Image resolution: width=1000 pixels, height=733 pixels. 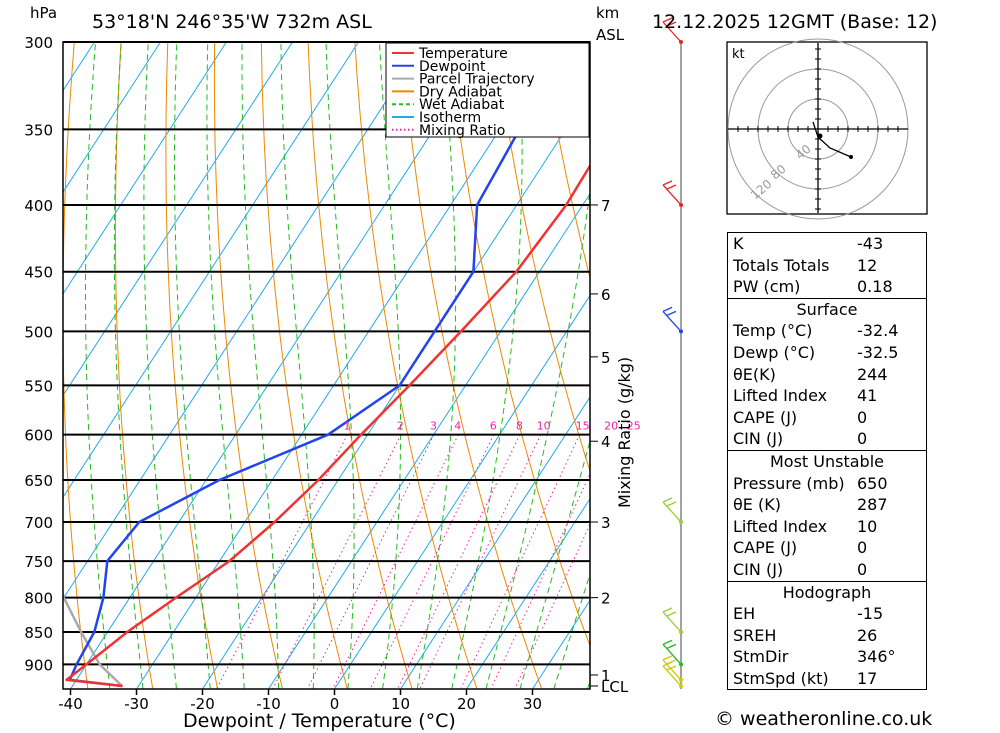 I want to click on hodo-row: StmSpd (kt) 17, so click(x=827, y=679).